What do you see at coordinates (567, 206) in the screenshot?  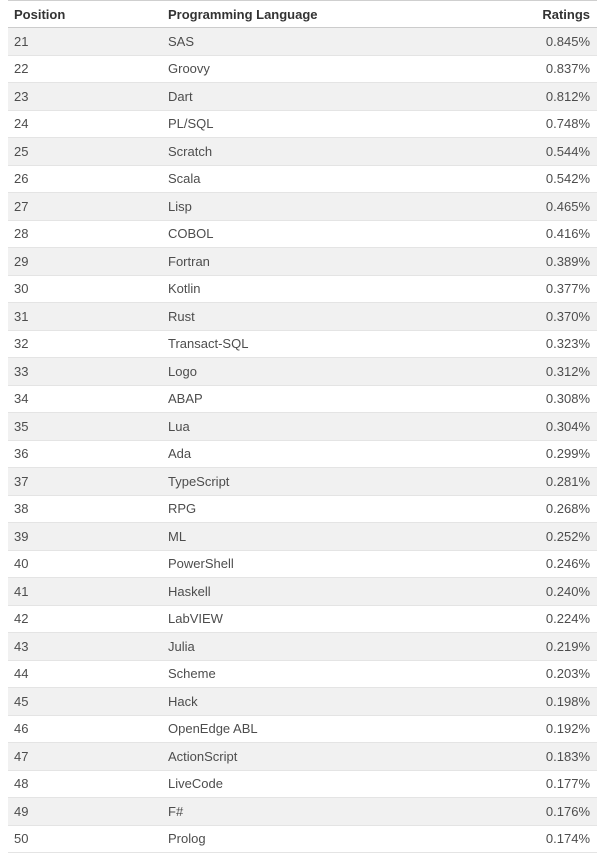 I see `rating-cell: 0.465%` at bounding box center [567, 206].